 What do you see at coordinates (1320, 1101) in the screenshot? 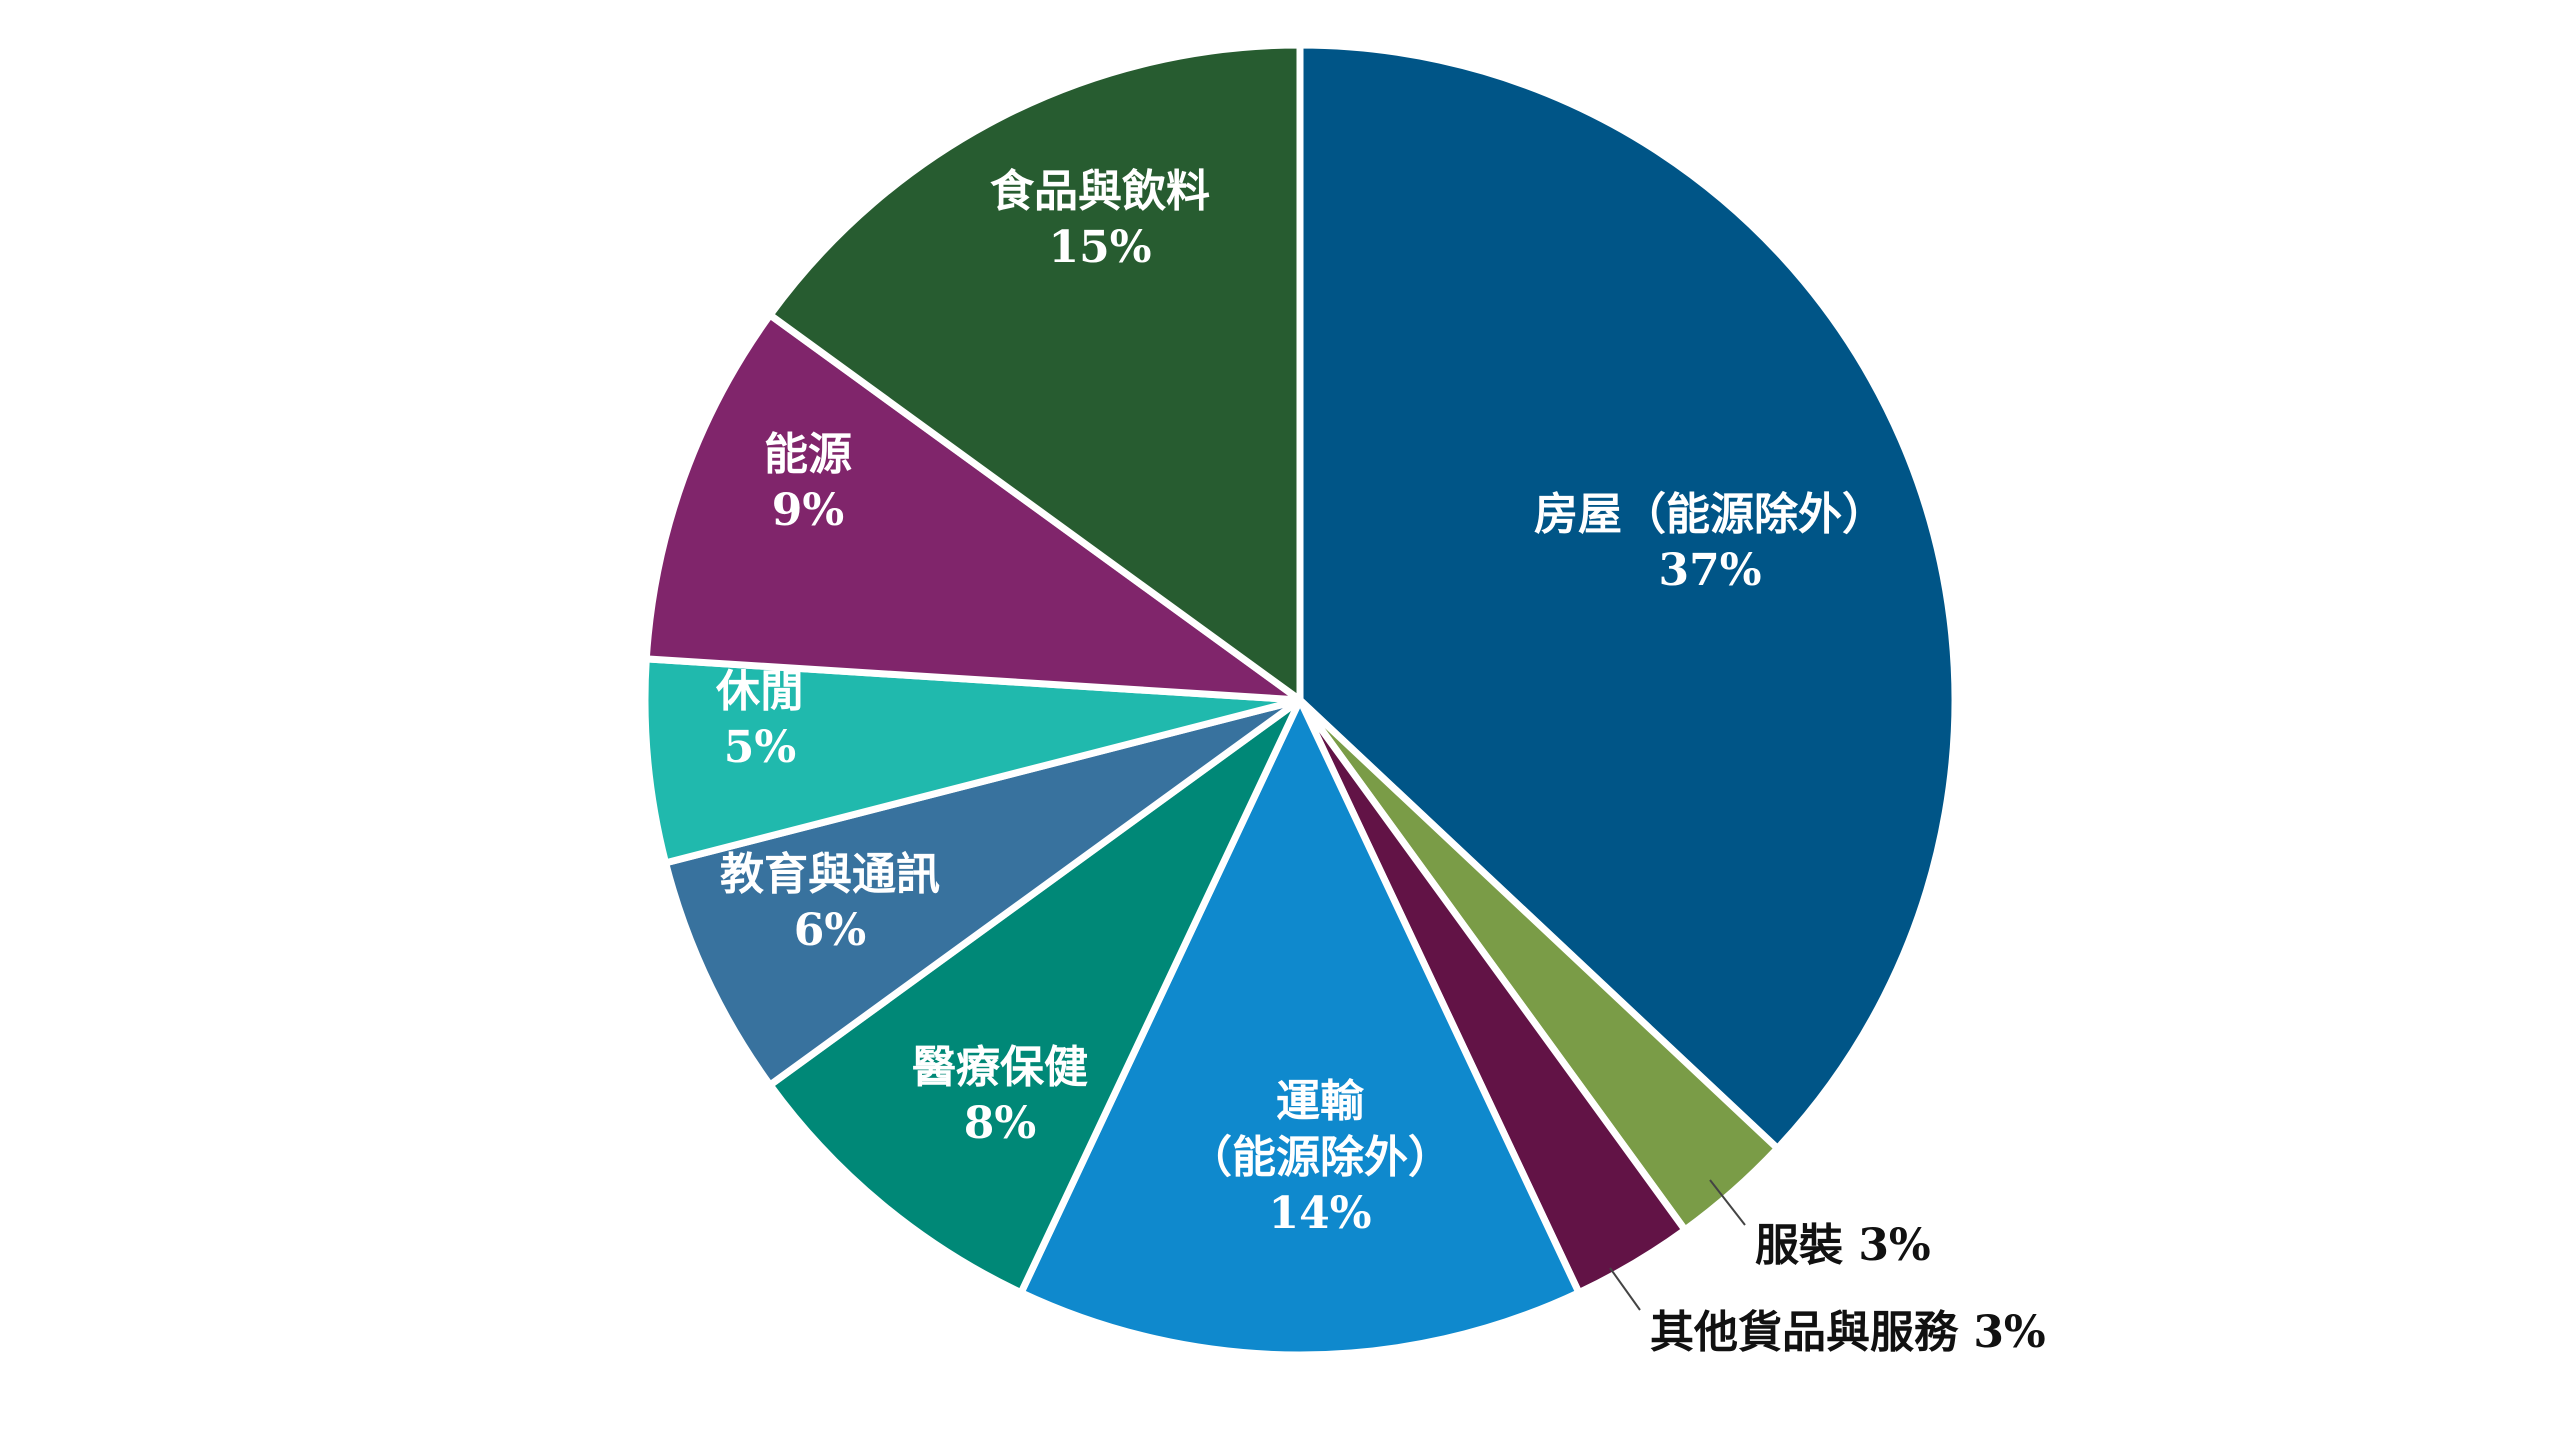
I see `slice-label-line: 運輸` at bounding box center [1320, 1101].